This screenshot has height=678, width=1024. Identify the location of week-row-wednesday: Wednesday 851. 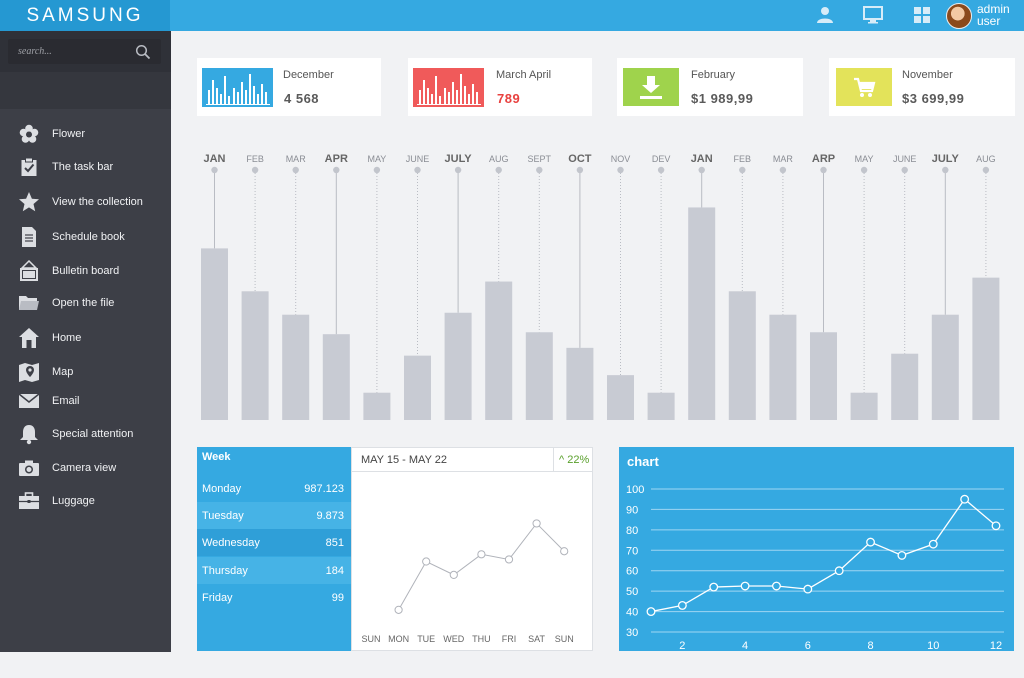
(274, 542).